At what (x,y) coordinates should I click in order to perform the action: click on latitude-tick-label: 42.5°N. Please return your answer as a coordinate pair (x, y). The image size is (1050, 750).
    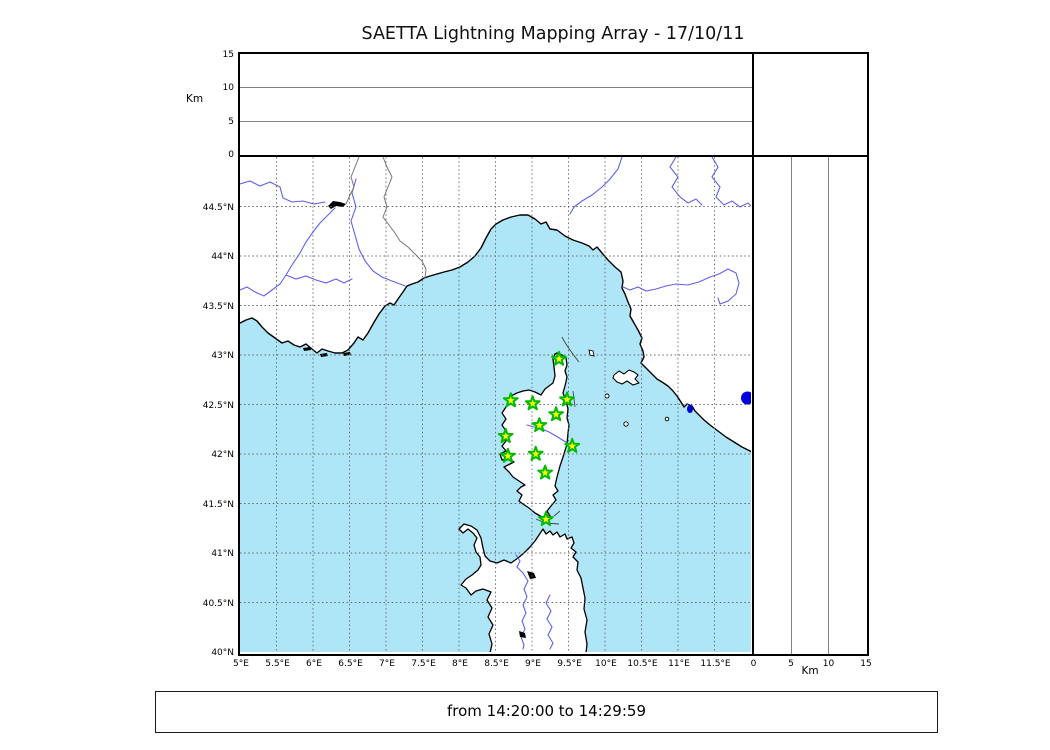
    Looking at the image, I should click on (218, 405).